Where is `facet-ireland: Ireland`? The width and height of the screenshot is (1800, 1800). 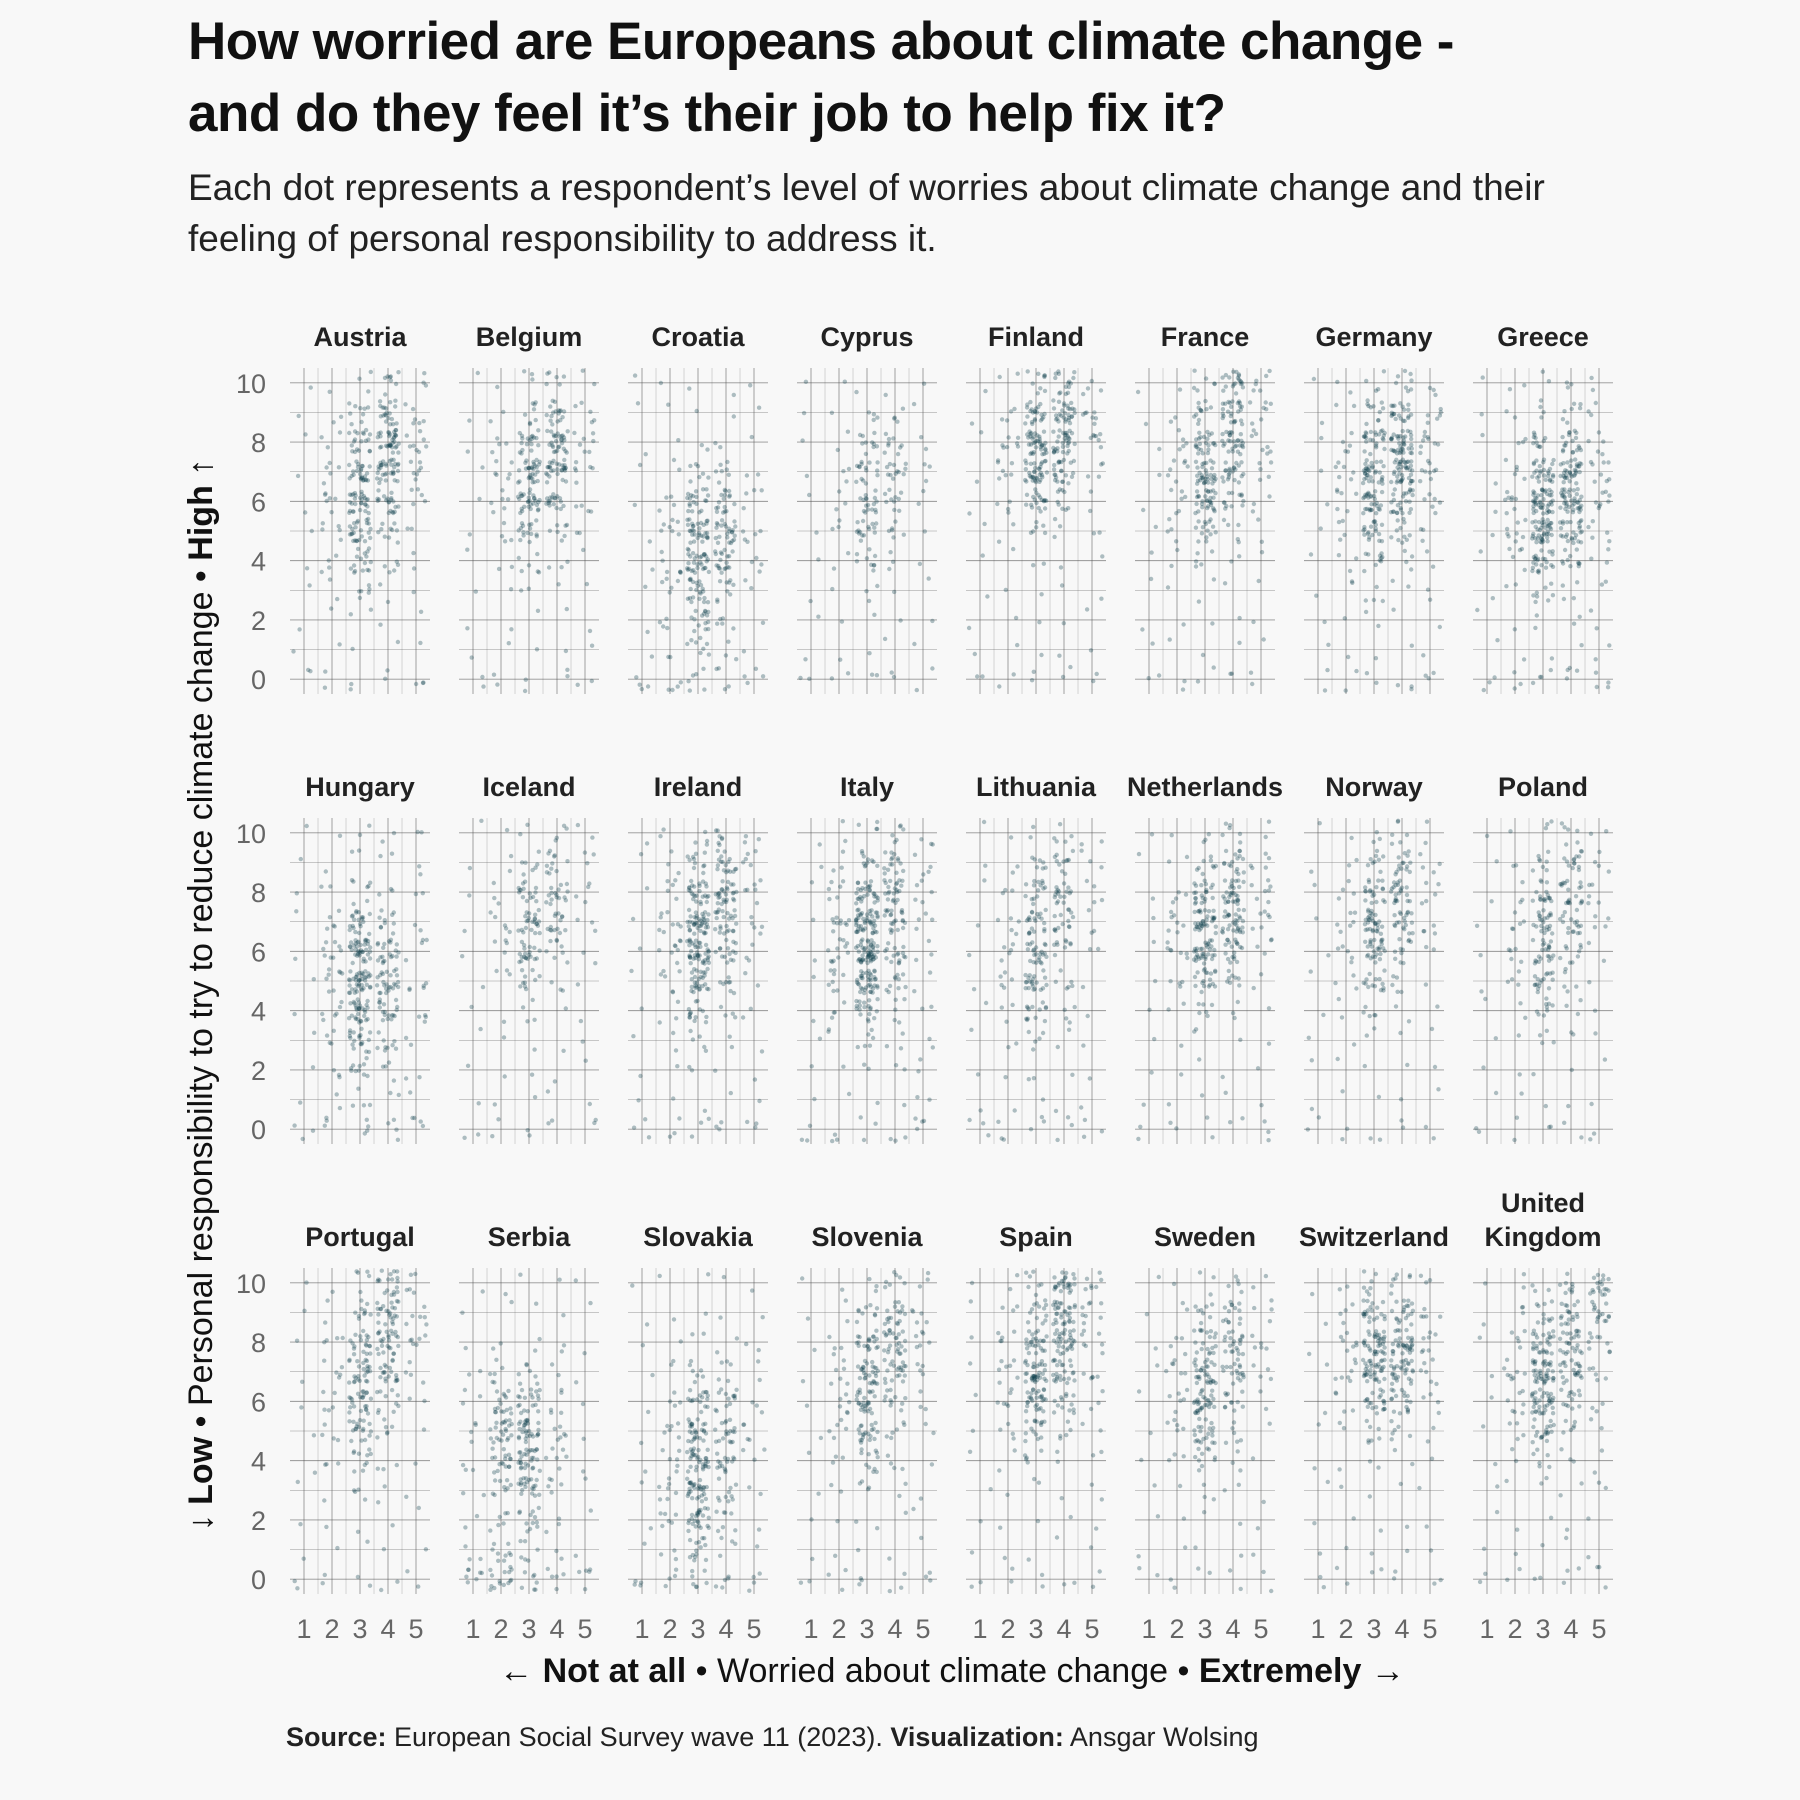
facet-ireland: Ireland is located at coordinates (698, 958).